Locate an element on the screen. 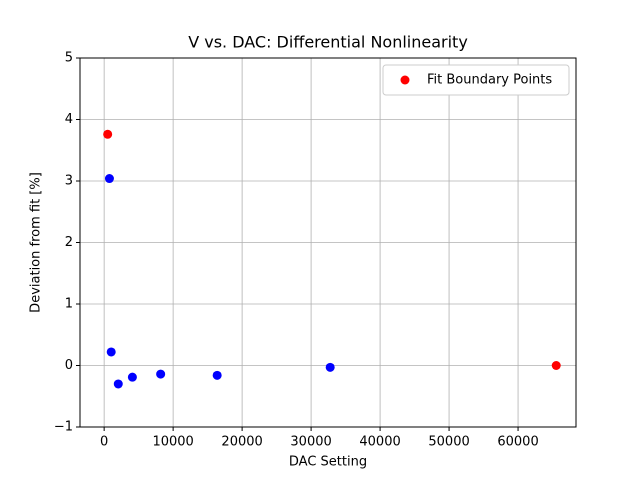 Image resolution: width=640 pixels, height=480 pixels. legend-box is located at coordinates (476, 80).